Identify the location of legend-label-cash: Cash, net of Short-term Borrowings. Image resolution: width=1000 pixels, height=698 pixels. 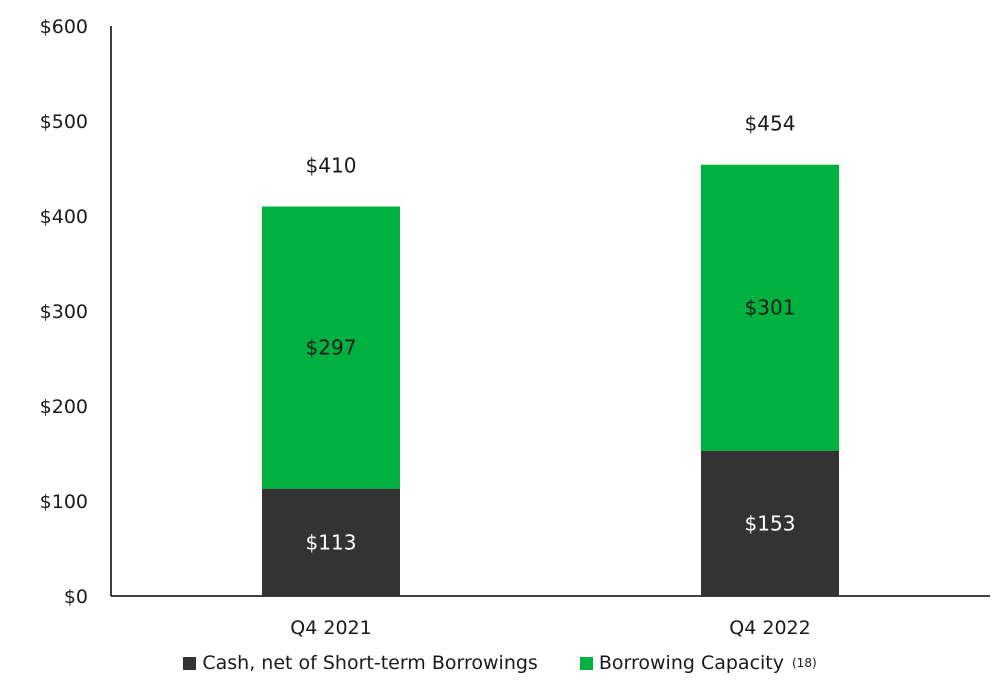
(370, 663).